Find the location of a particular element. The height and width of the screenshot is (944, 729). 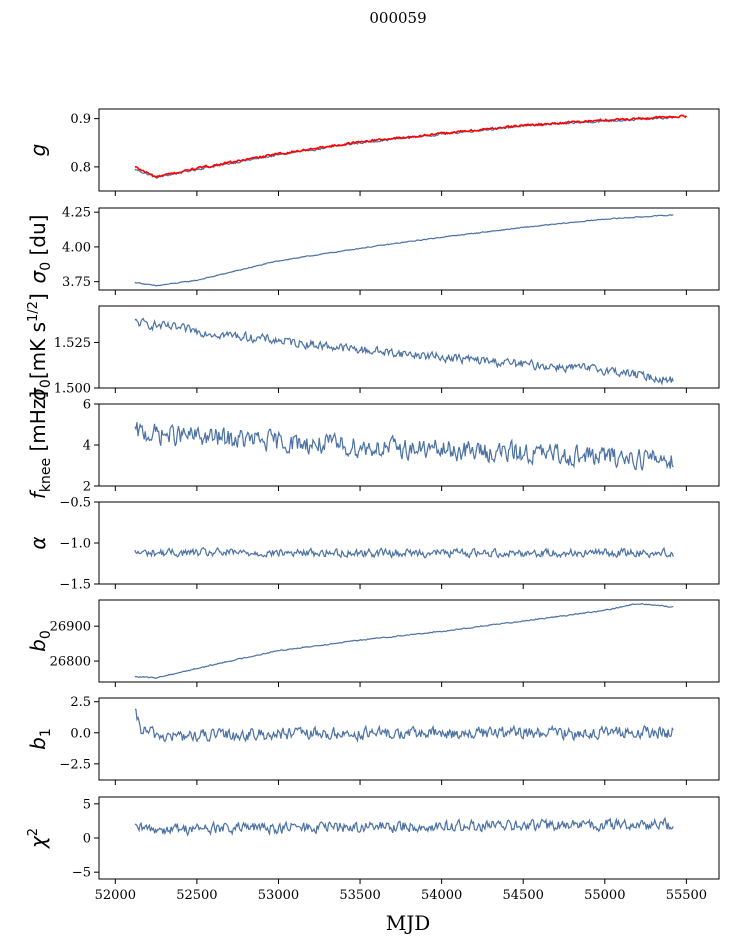

axes-frame-sigma0_mk is located at coordinates (409, 347).